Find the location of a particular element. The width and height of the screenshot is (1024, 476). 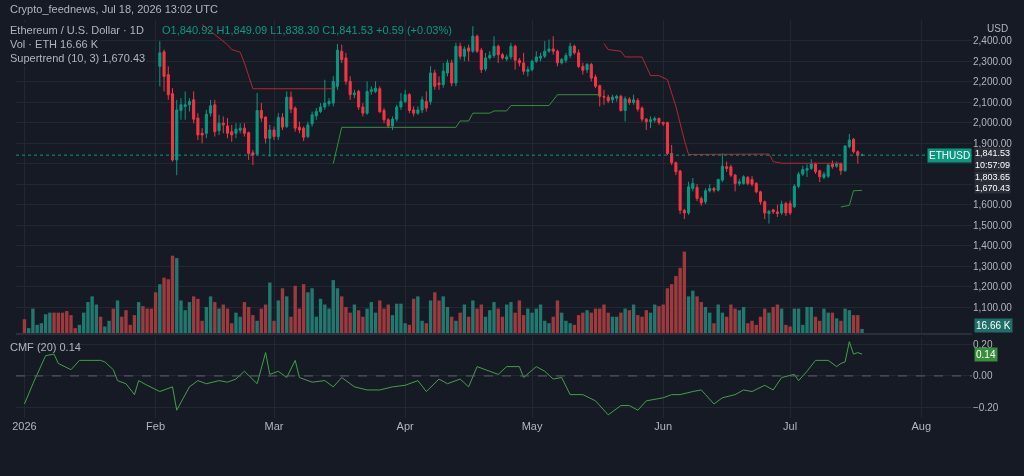

y-axis-title: USD is located at coordinates (998, 28).